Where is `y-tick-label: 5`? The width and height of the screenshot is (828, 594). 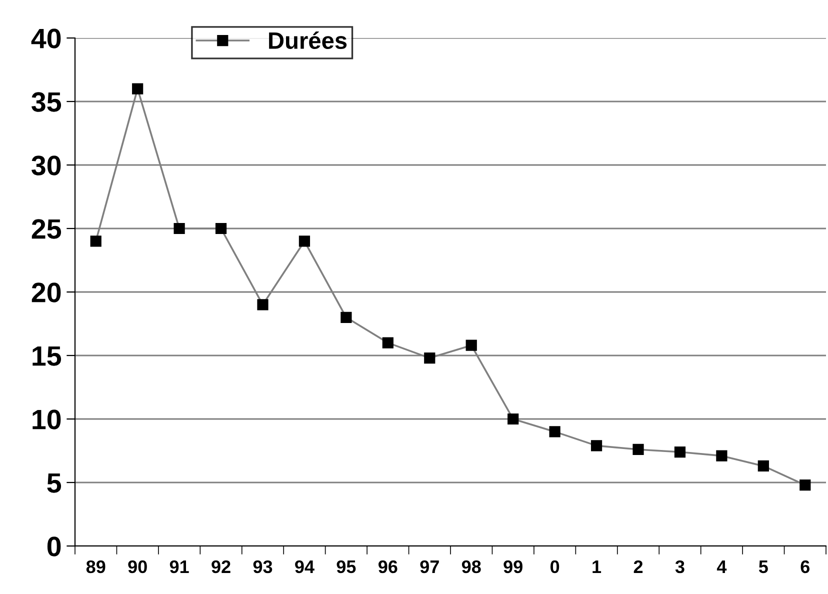 y-tick-label: 5 is located at coordinates (54, 483).